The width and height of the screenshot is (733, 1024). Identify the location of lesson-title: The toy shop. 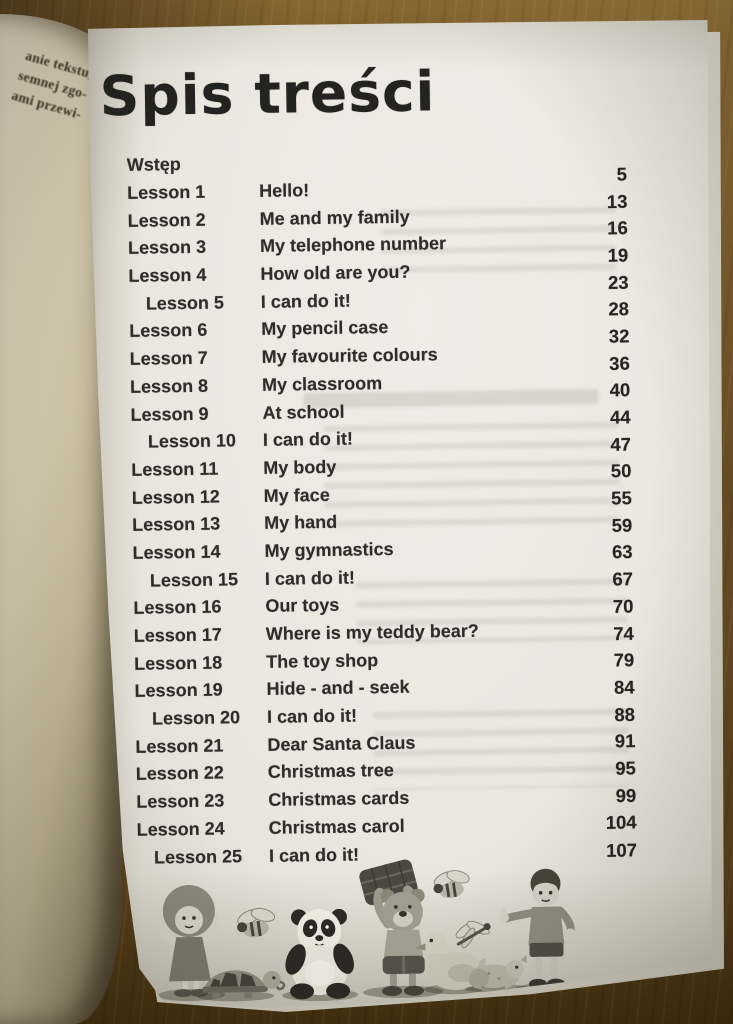
(322, 660).